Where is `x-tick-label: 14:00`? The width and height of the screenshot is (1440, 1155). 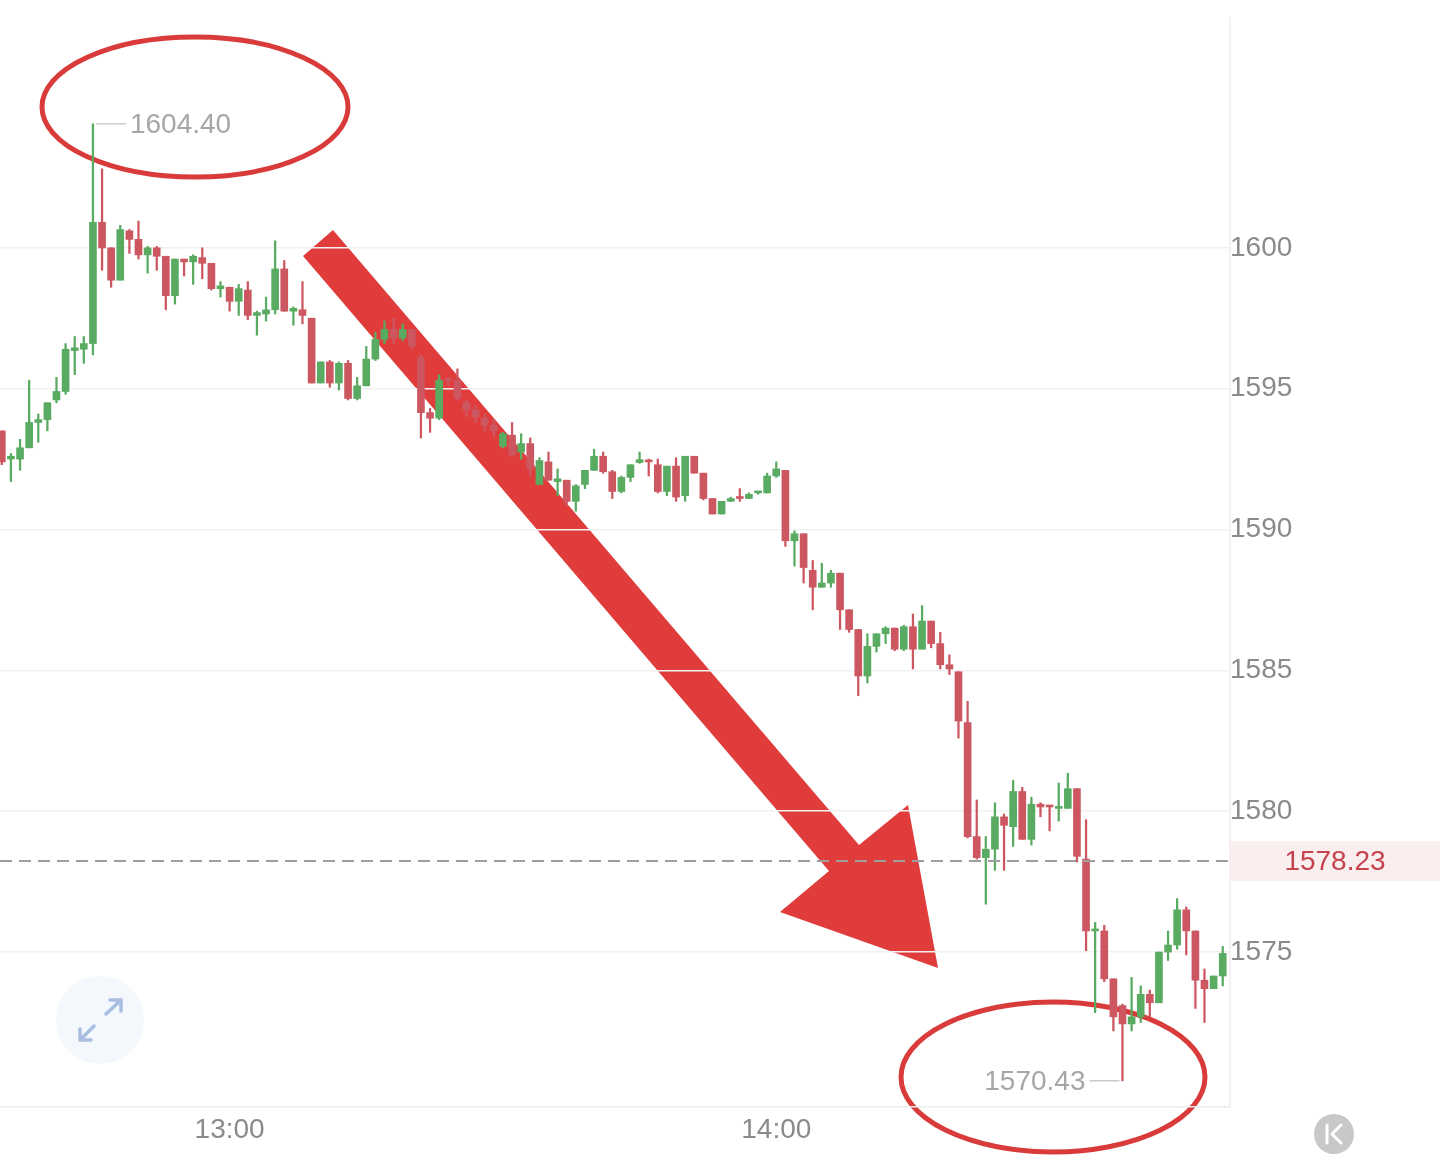
x-tick-label: 14:00 is located at coordinates (776, 1128).